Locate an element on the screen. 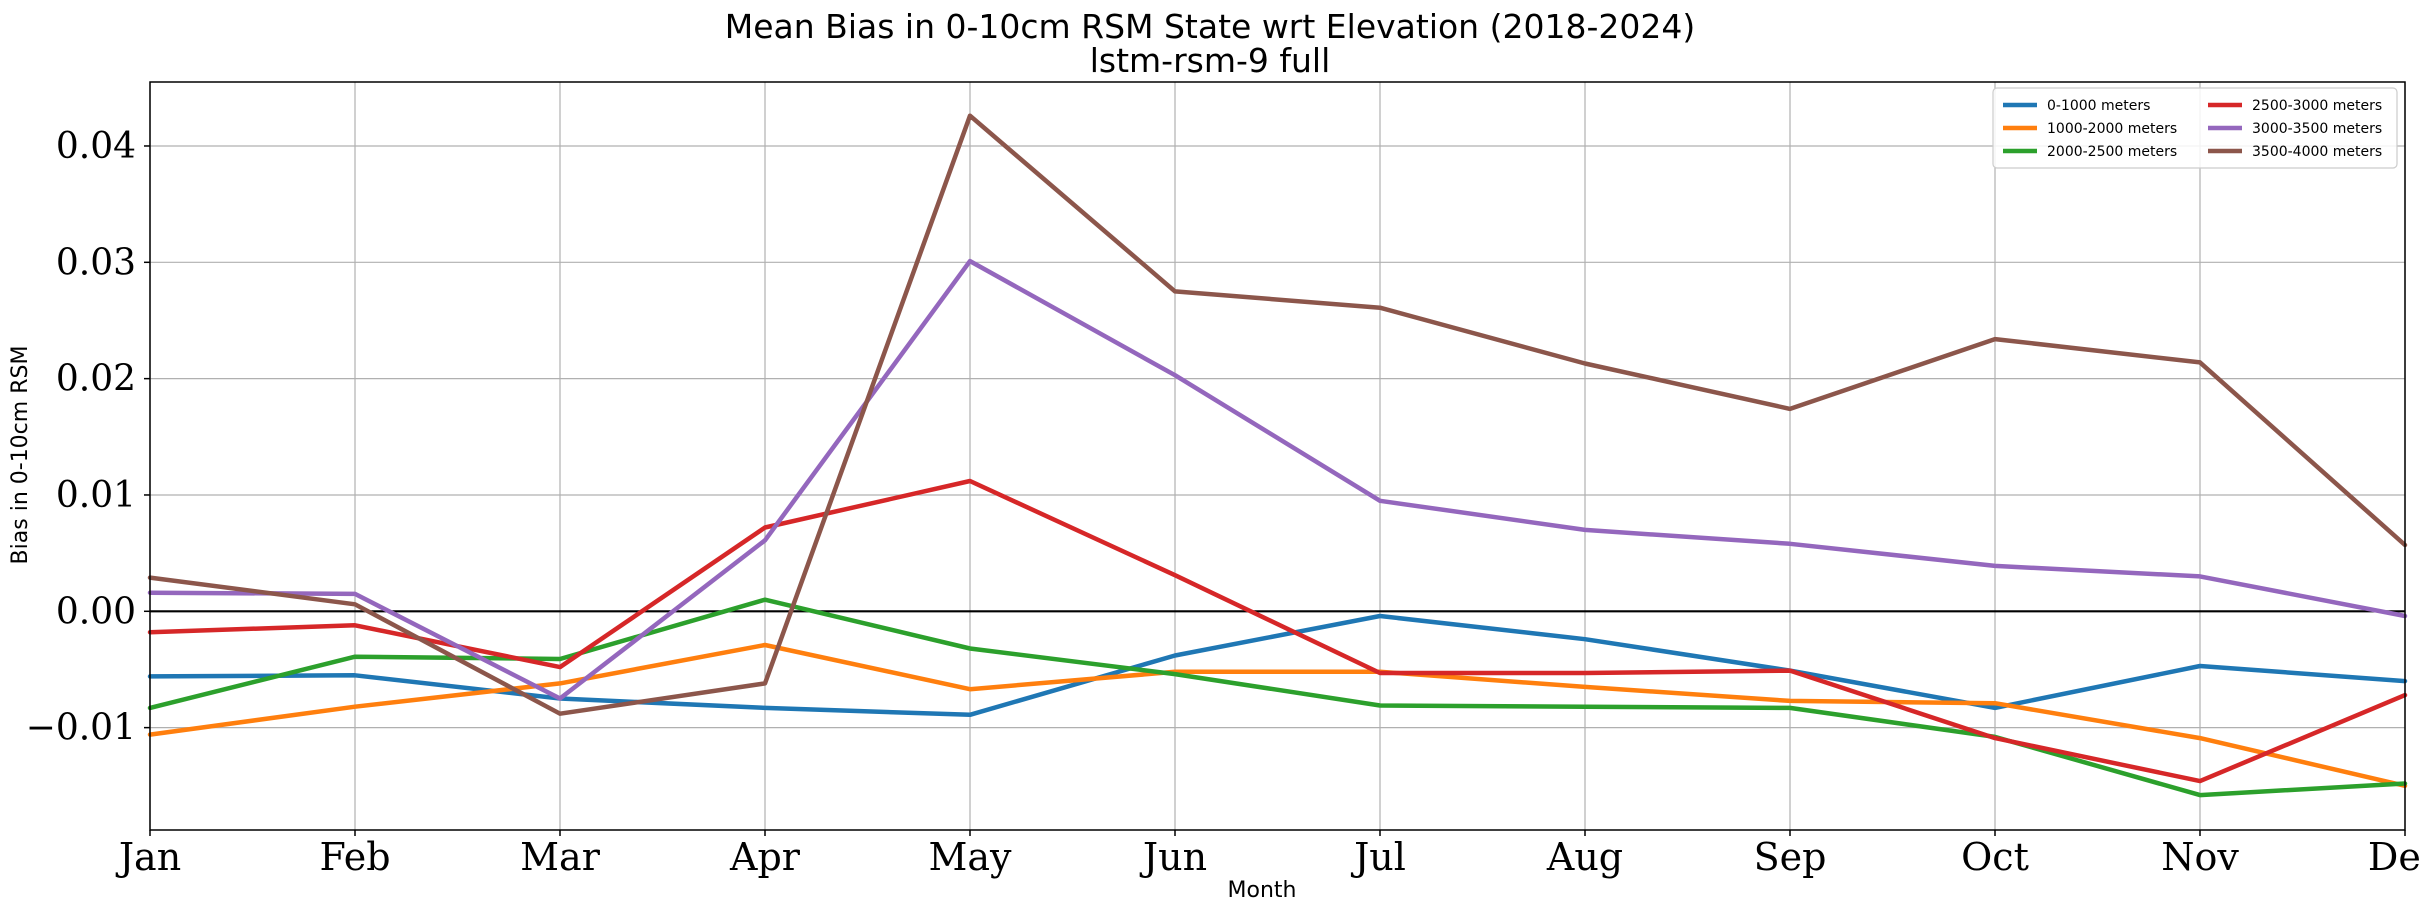 Image resolution: width=2421 pixels, height=908 pixels. legend-label: 2000-2500 meters is located at coordinates (2112, 152).